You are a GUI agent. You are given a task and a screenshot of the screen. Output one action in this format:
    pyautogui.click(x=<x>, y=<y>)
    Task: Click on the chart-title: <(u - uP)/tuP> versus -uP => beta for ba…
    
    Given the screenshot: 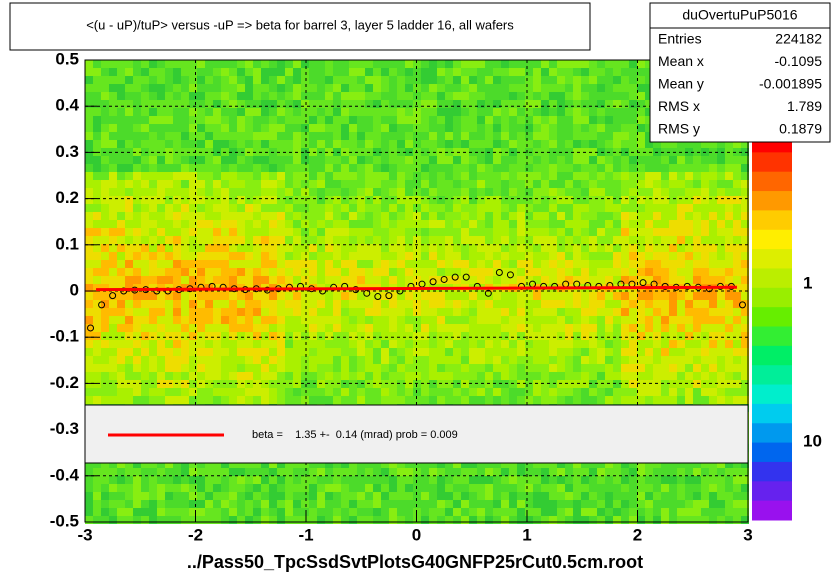 What is the action you would take?
    pyautogui.click(x=300, y=24)
    